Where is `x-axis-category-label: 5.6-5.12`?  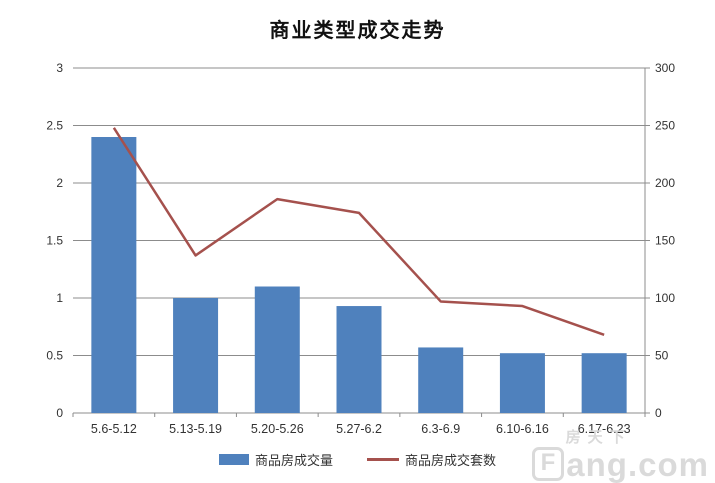
x-axis-category-label: 5.6-5.12 is located at coordinates (114, 429).